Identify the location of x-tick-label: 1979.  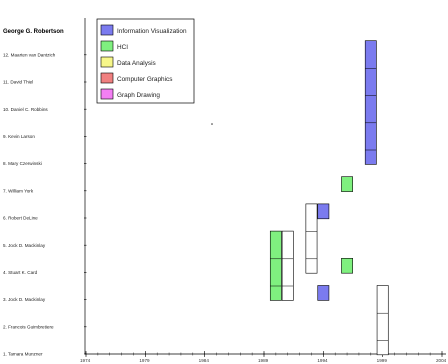
(144, 360).